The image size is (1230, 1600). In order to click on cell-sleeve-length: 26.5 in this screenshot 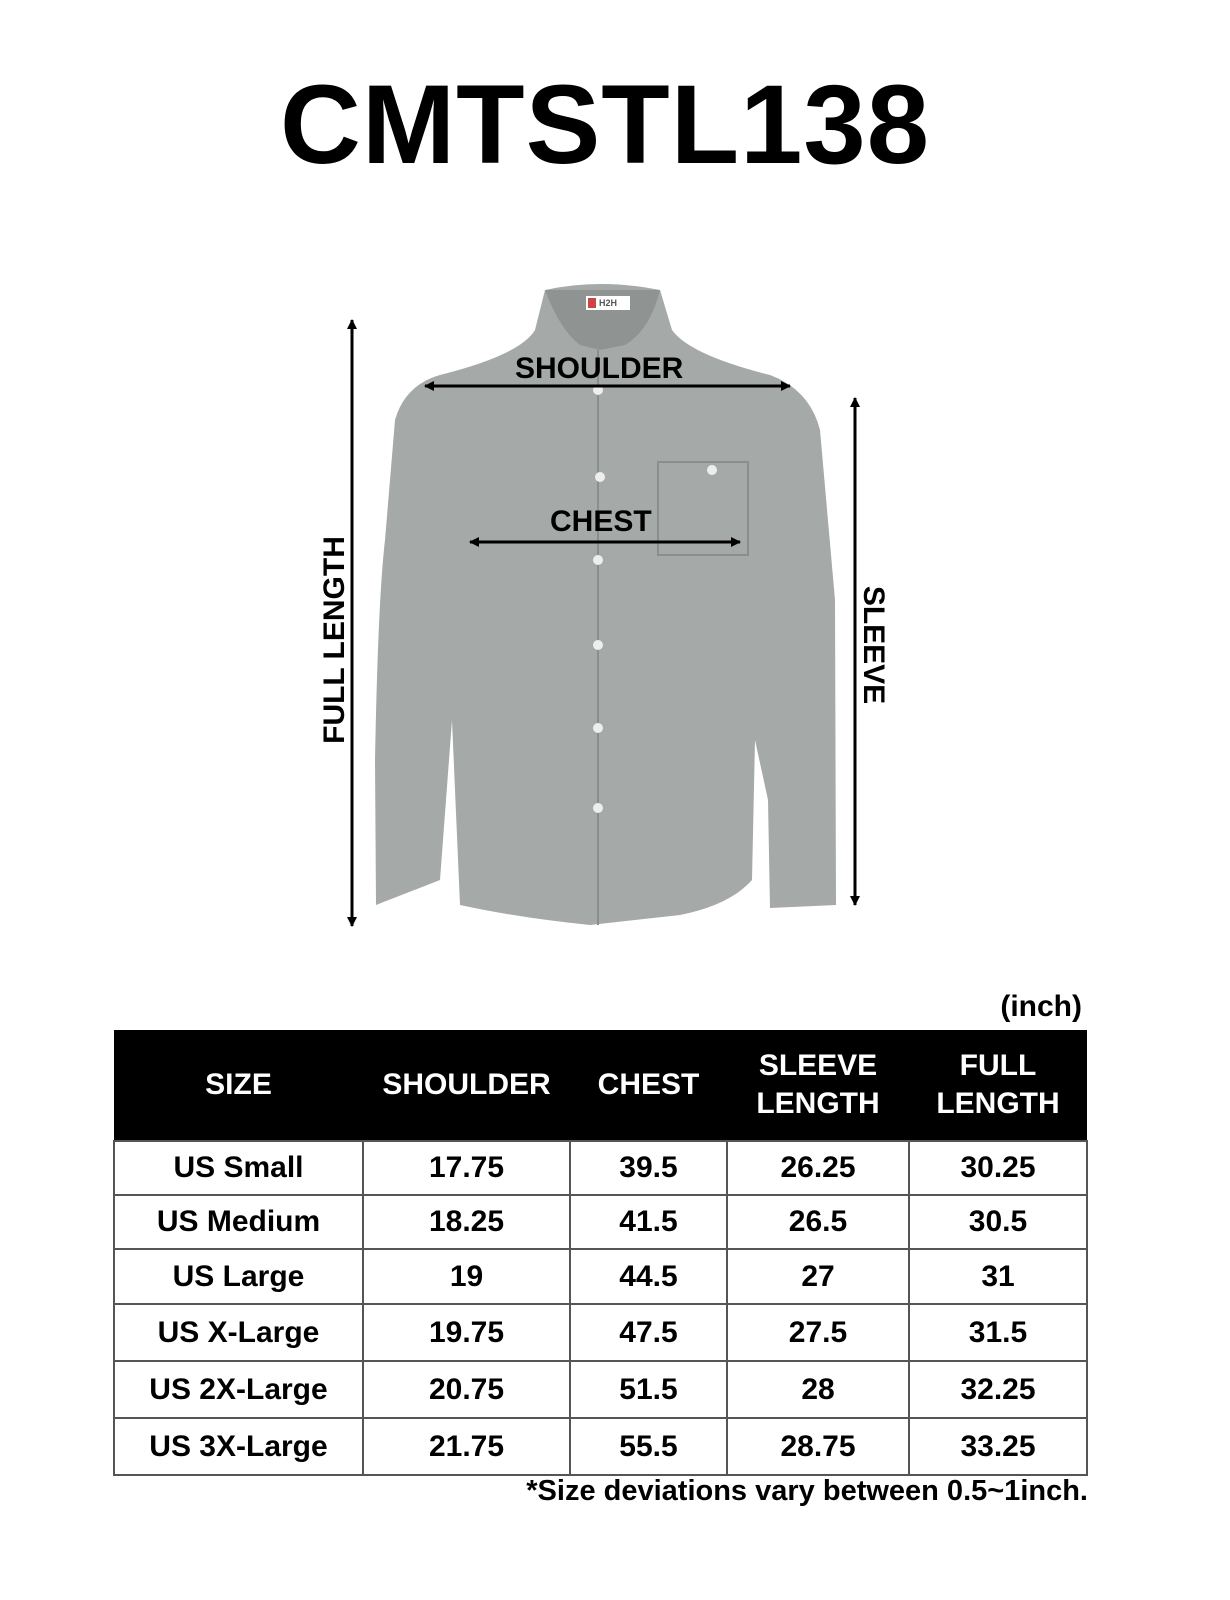, I will do `click(818, 1222)`.